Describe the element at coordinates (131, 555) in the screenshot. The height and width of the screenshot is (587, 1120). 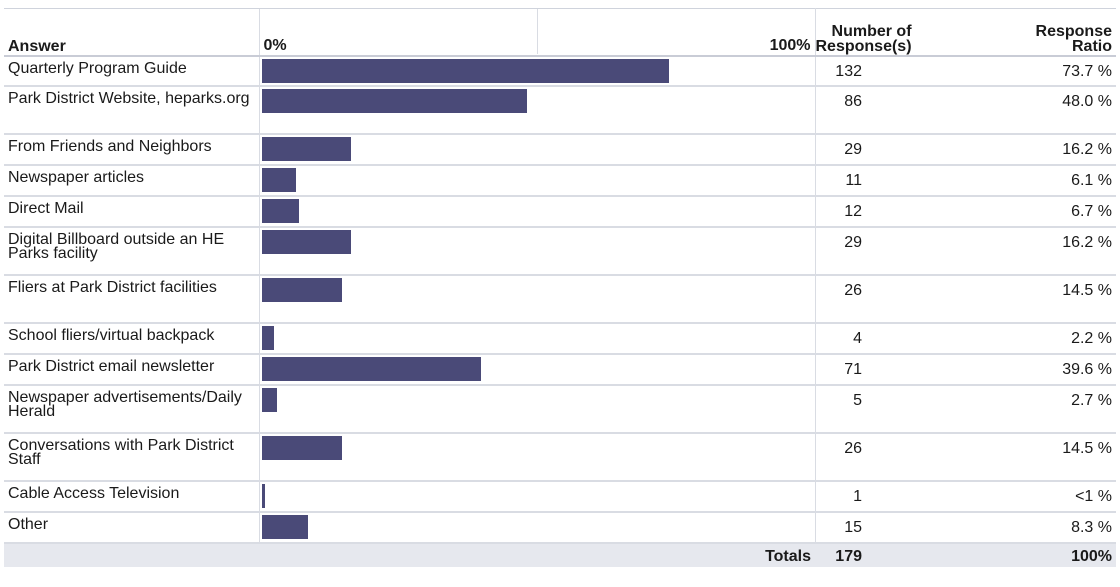
I see `totals-spacer` at that location.